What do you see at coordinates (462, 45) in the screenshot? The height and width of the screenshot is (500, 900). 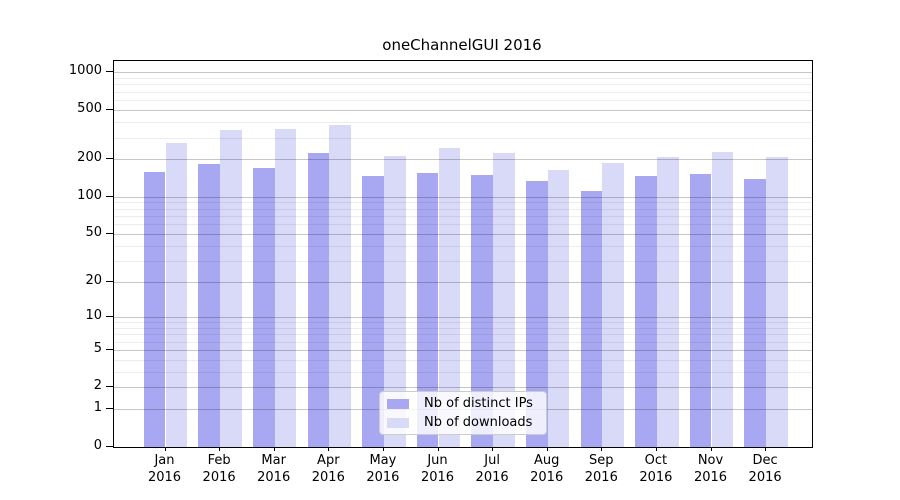 I see `chart-title: oneChannelGUI 2016` at bounding box center [462, 45].